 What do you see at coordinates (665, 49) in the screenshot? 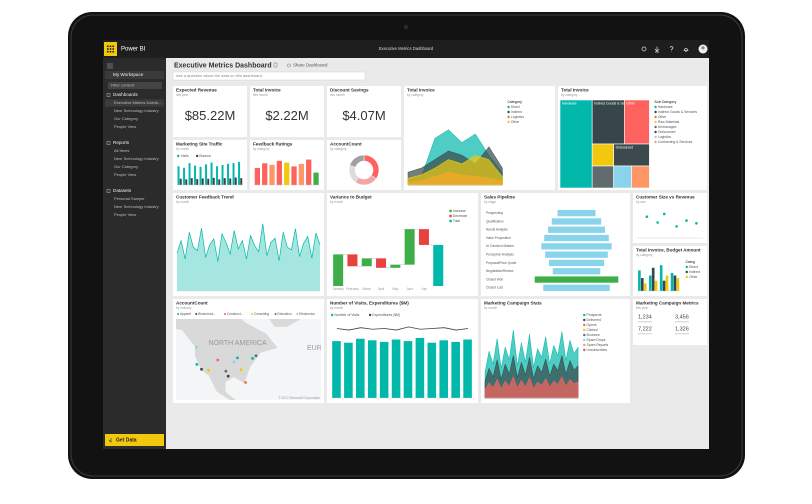
I see `top-bar-icons` at bounding box center [665, 49].